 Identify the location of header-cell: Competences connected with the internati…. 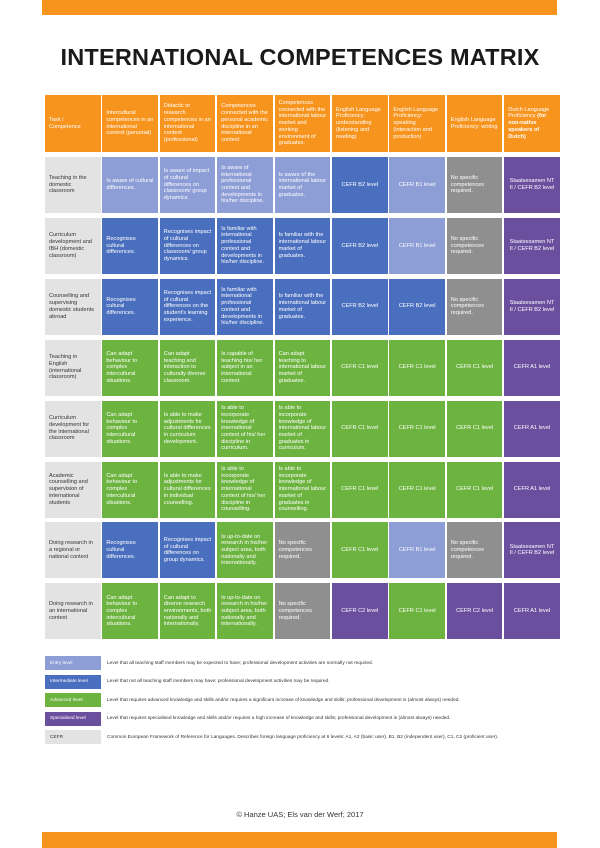
(302, 123).